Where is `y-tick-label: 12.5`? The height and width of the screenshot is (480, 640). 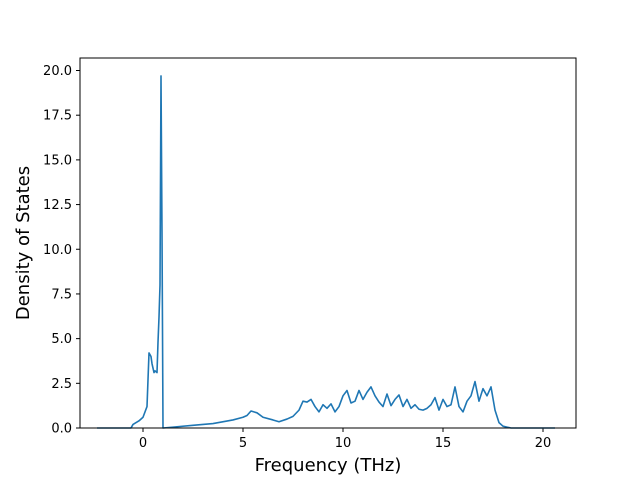
y-tick-label: 12.5 is located at coordinates (57, 205).